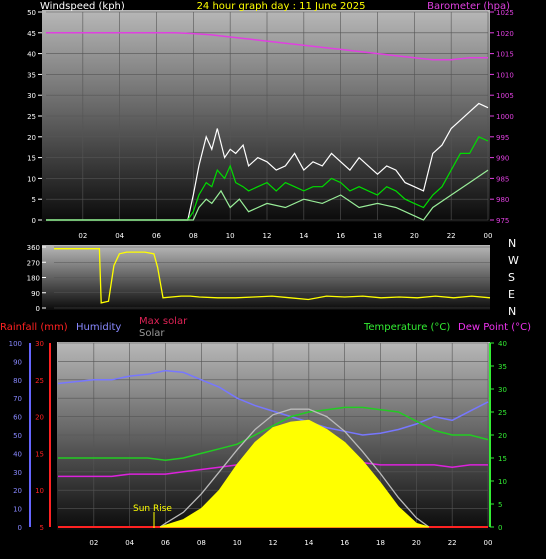  What do you see at coordinates (17, 510) in the screenshot?
I see `humidity-tick-label: 10` at bounding box center [17, 510].